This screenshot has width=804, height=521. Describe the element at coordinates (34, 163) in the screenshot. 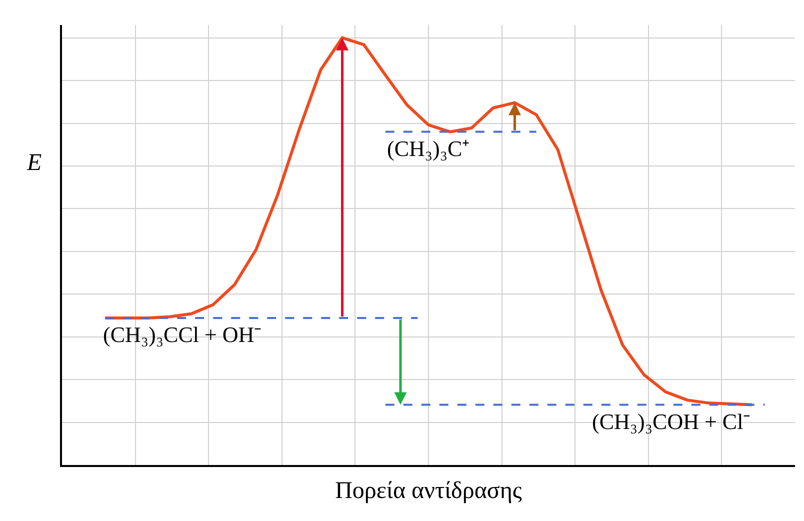

I see `y-axis-title: E` at that location.